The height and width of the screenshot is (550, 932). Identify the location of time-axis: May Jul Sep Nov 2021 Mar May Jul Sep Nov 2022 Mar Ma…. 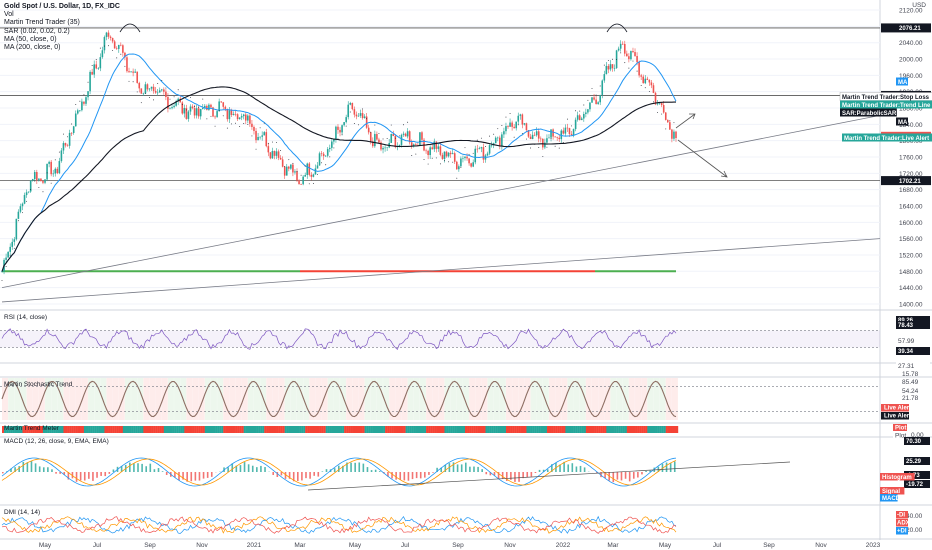
(466, 543).